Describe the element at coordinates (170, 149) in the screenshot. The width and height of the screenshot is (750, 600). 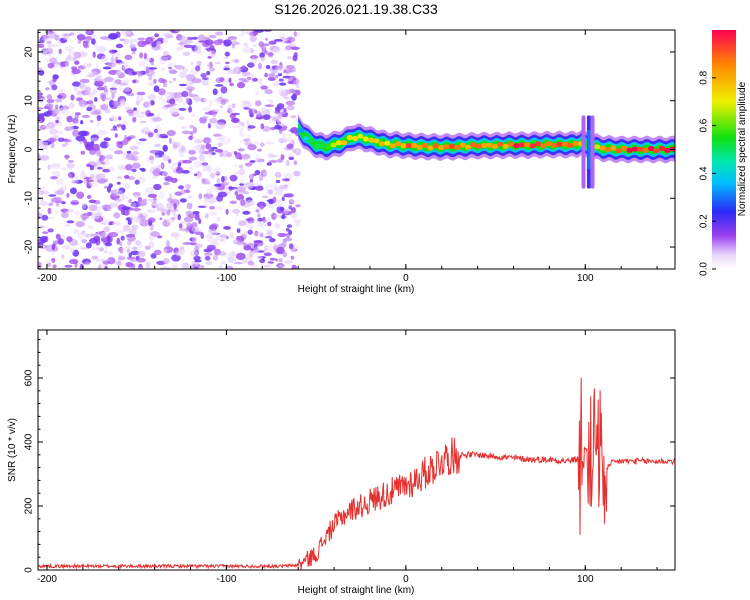
I see `noise-speckle` at that location.